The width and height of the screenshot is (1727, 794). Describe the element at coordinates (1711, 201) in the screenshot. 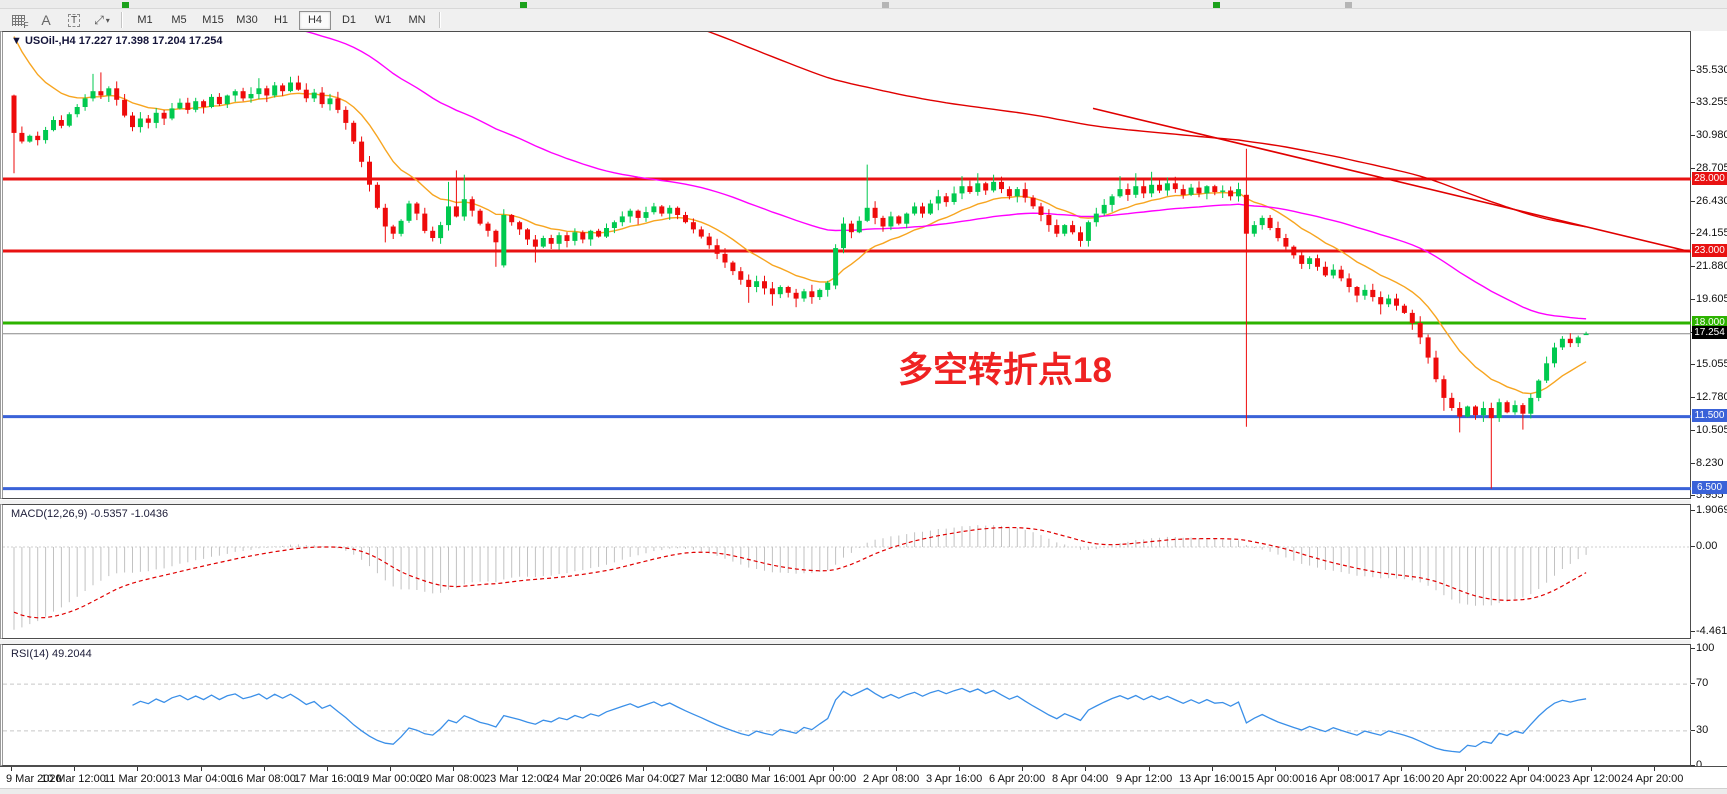

I see `price-axis-label: 26.430` at that location.